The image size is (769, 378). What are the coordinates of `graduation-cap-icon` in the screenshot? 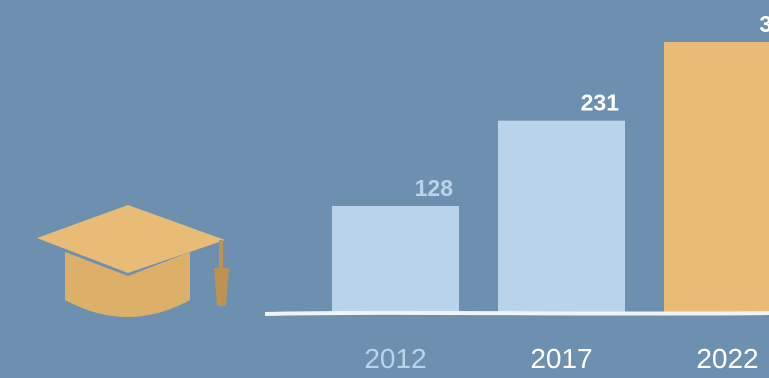 It's located at (133, 261).